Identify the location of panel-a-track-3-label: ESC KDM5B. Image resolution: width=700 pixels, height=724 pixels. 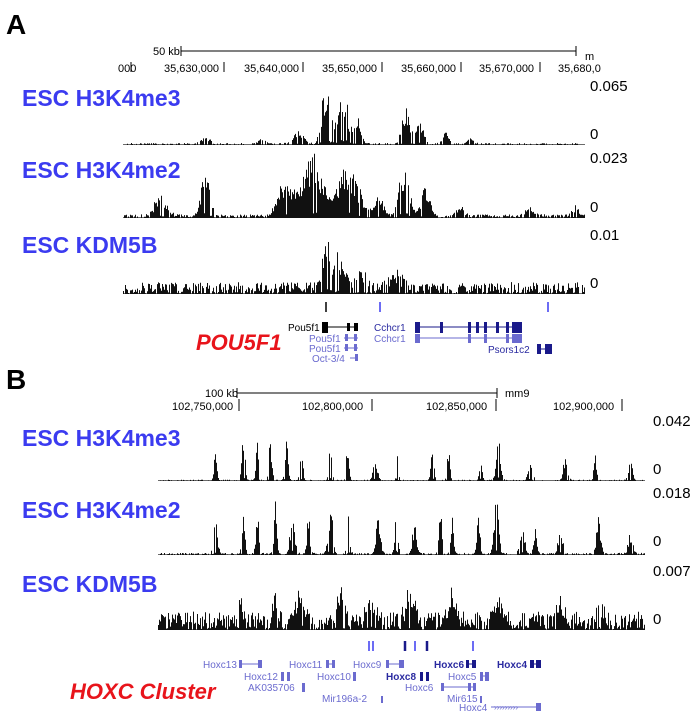
(89, 245).